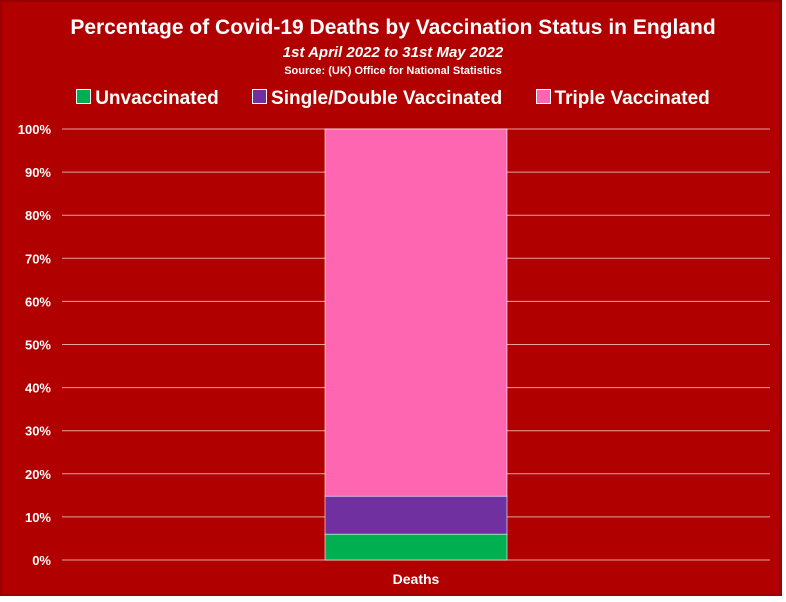 This screenshot has width=786, height=602. Describe the element at coordinates (632, 98) in the screenshot. I see `legend-label-triple-vaccinated: Triple Vaccinated` at that location.